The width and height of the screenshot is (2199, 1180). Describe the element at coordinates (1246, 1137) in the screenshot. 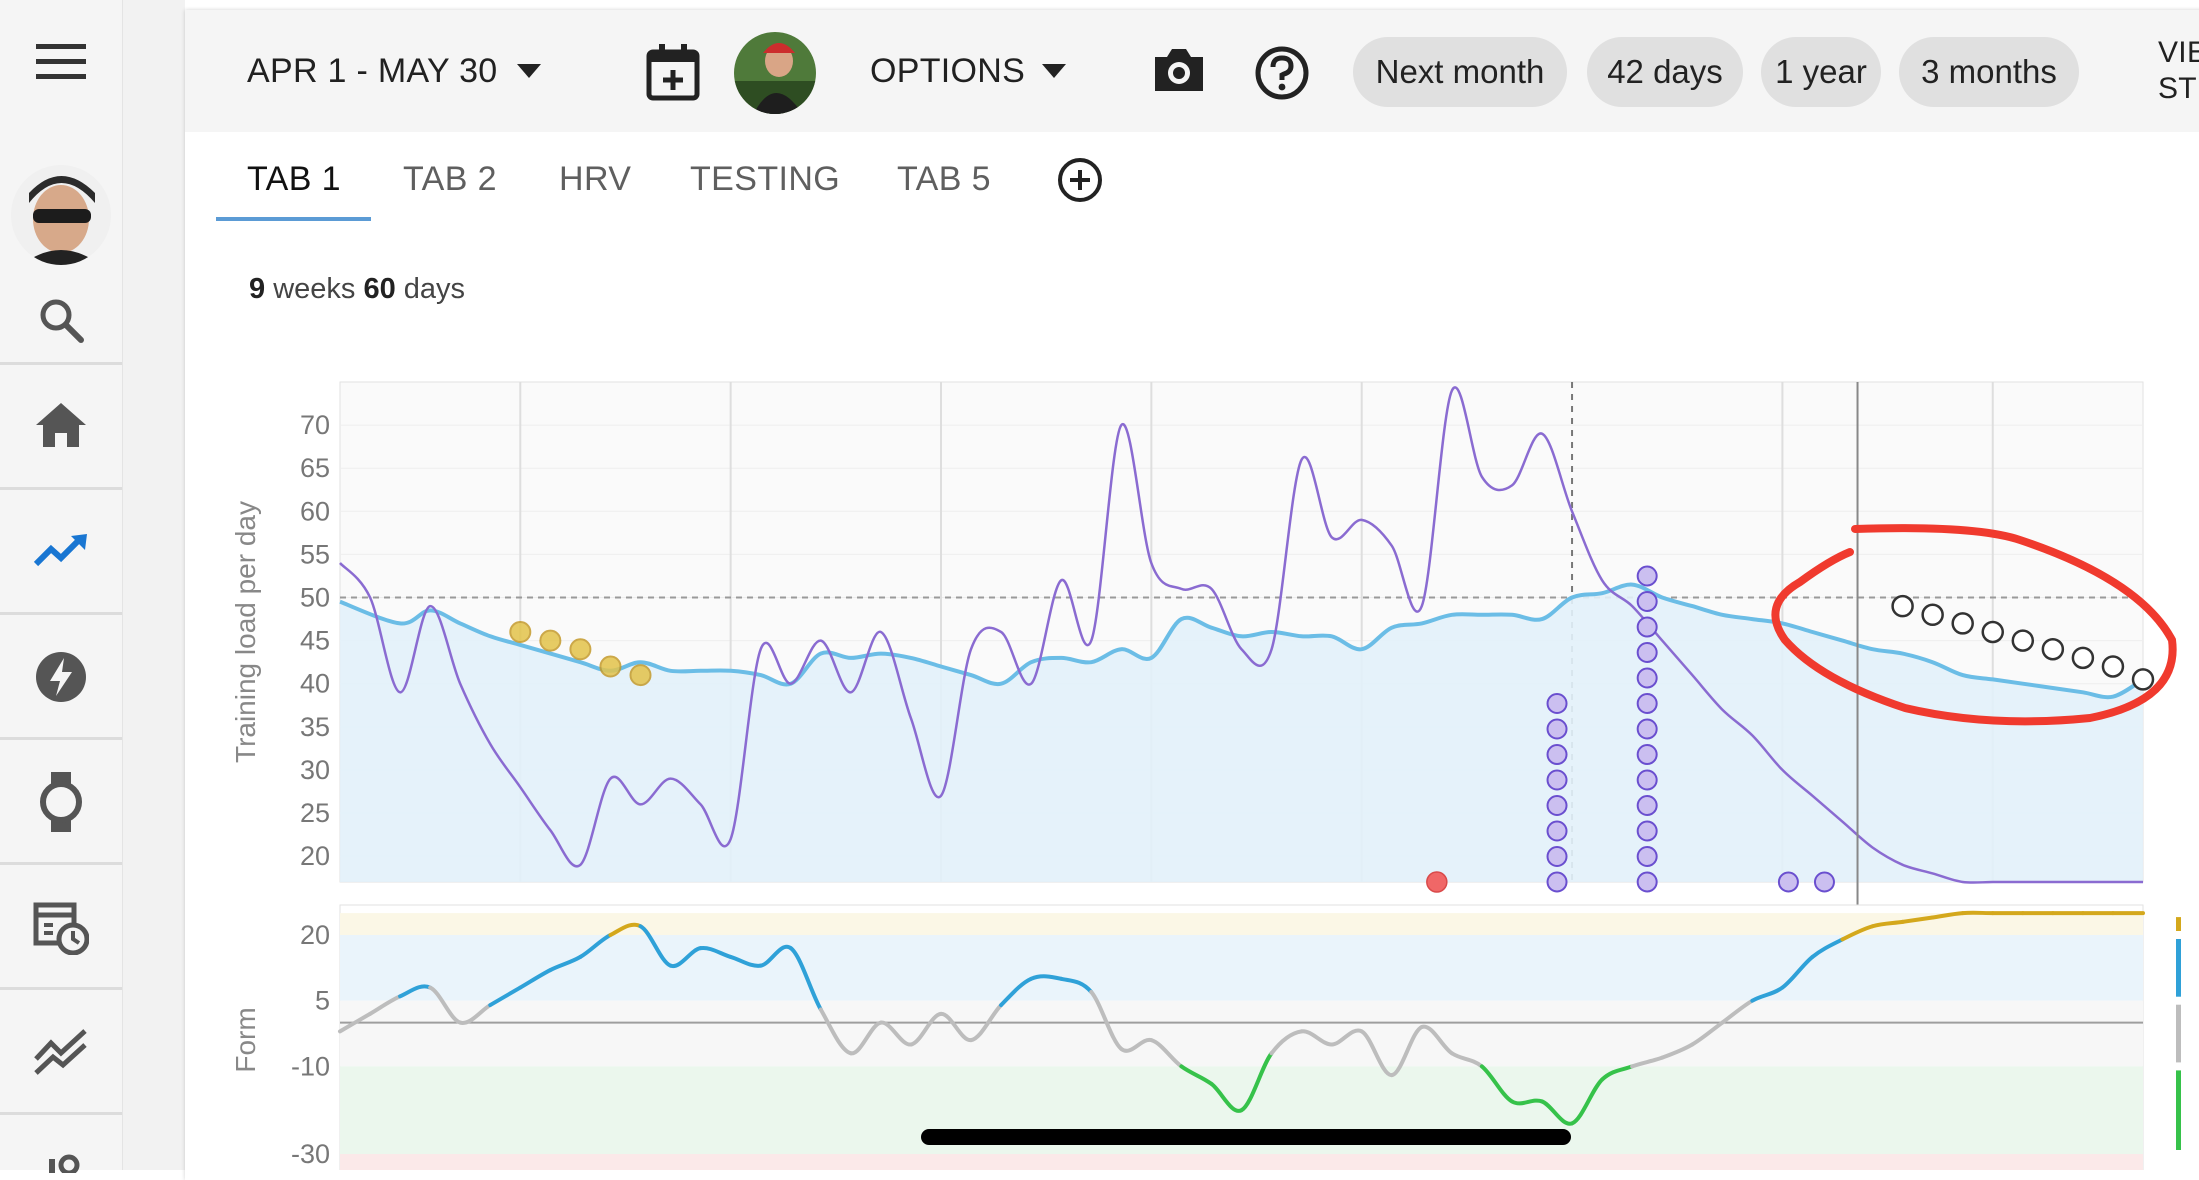

I see `home-indicator-bar` at that location.